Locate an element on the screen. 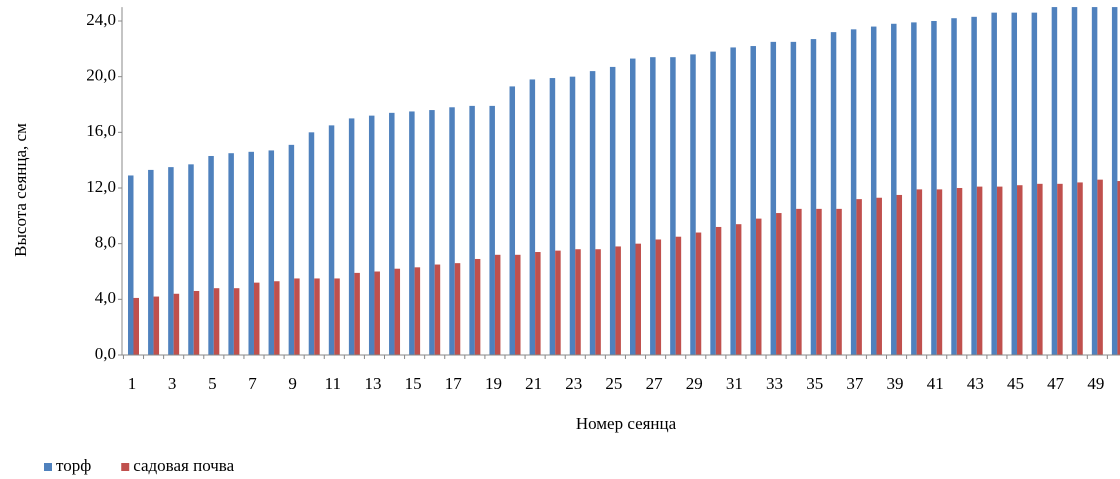  x-tick-label: 43 is located at coordinates (975, 383).